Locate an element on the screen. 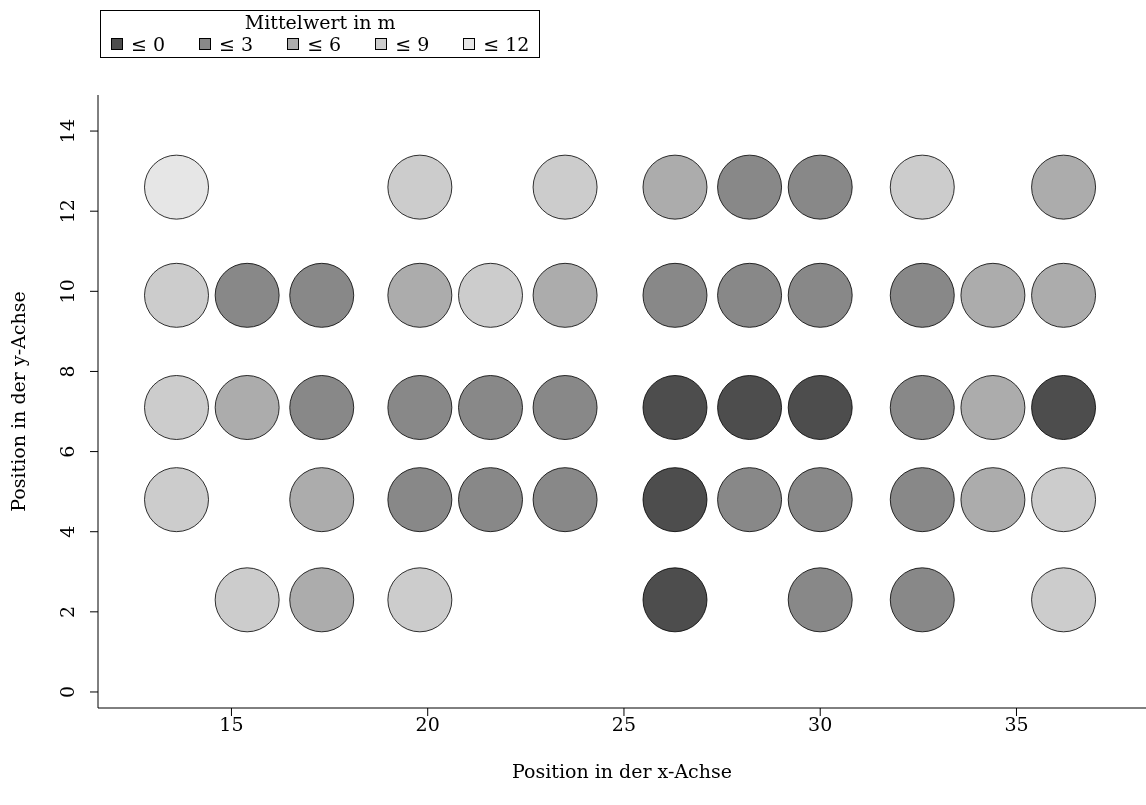  legend-label: ≤ 6 is located at coordinates (324, 44).